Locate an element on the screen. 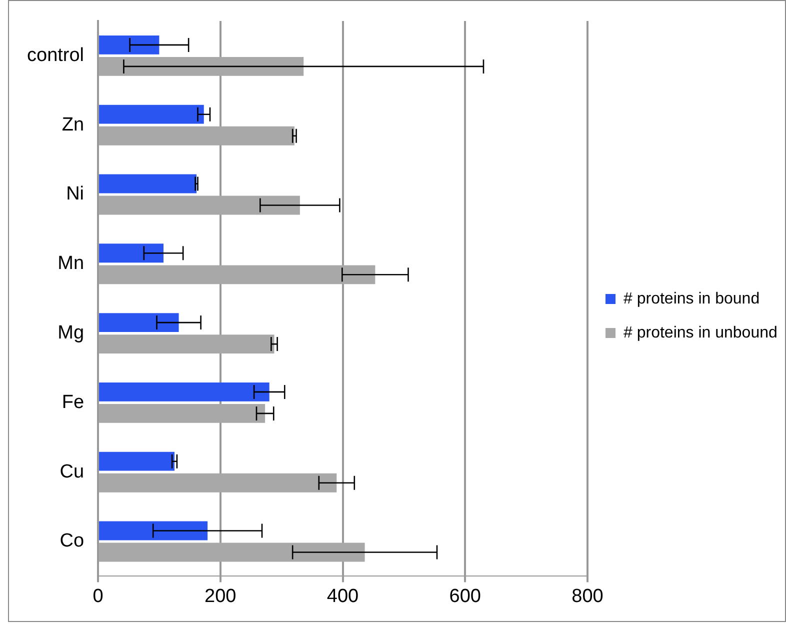  legend-label: # proteins in unbound is located at coordinates (701, 333).